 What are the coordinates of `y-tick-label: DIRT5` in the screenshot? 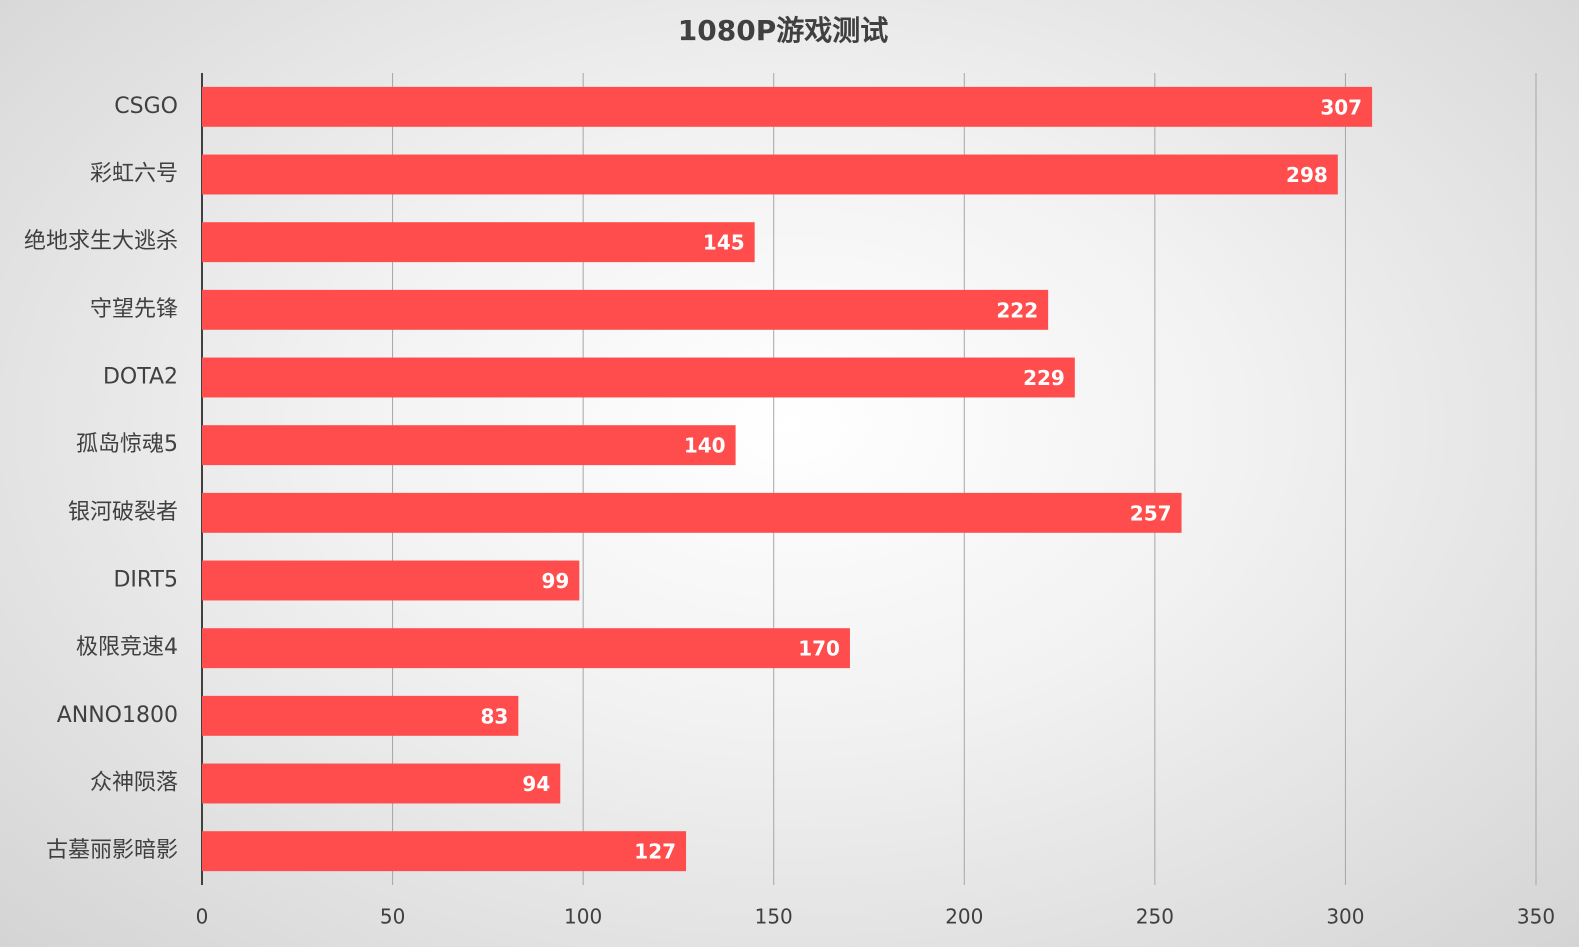 It's located at (145, 580).